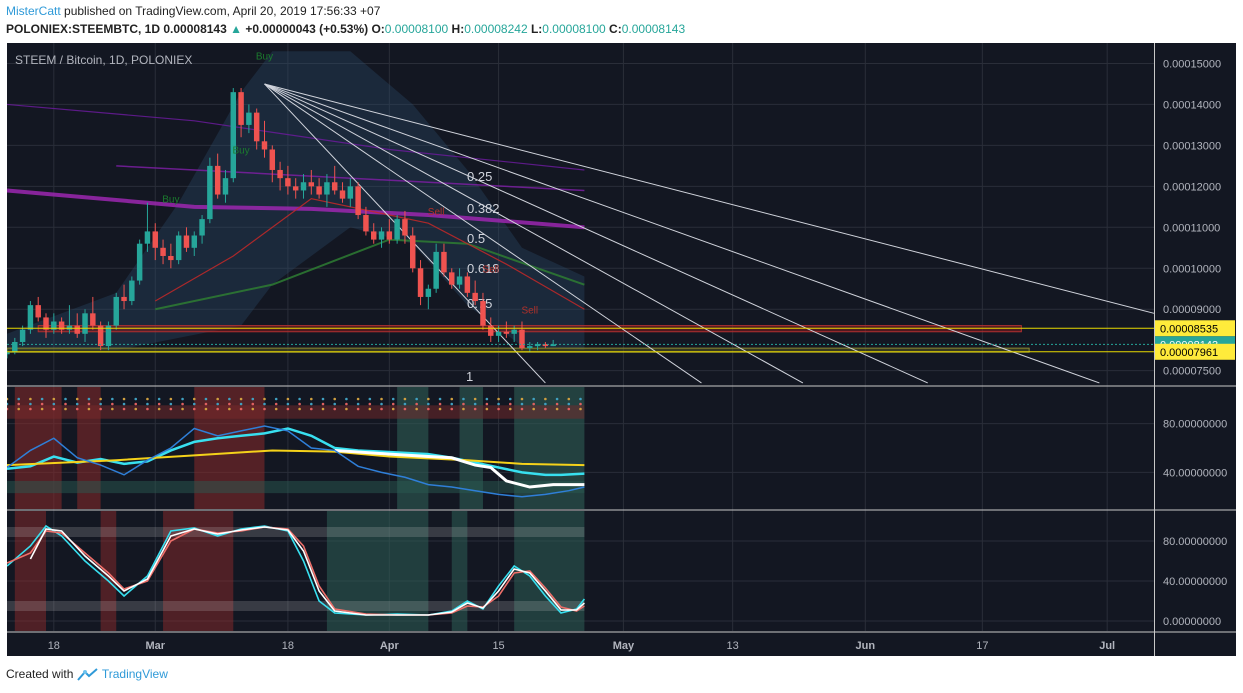 This screenshot has height=693, width=1243. I want to click on fib-fan-label: 0.382, so click(483, 208).